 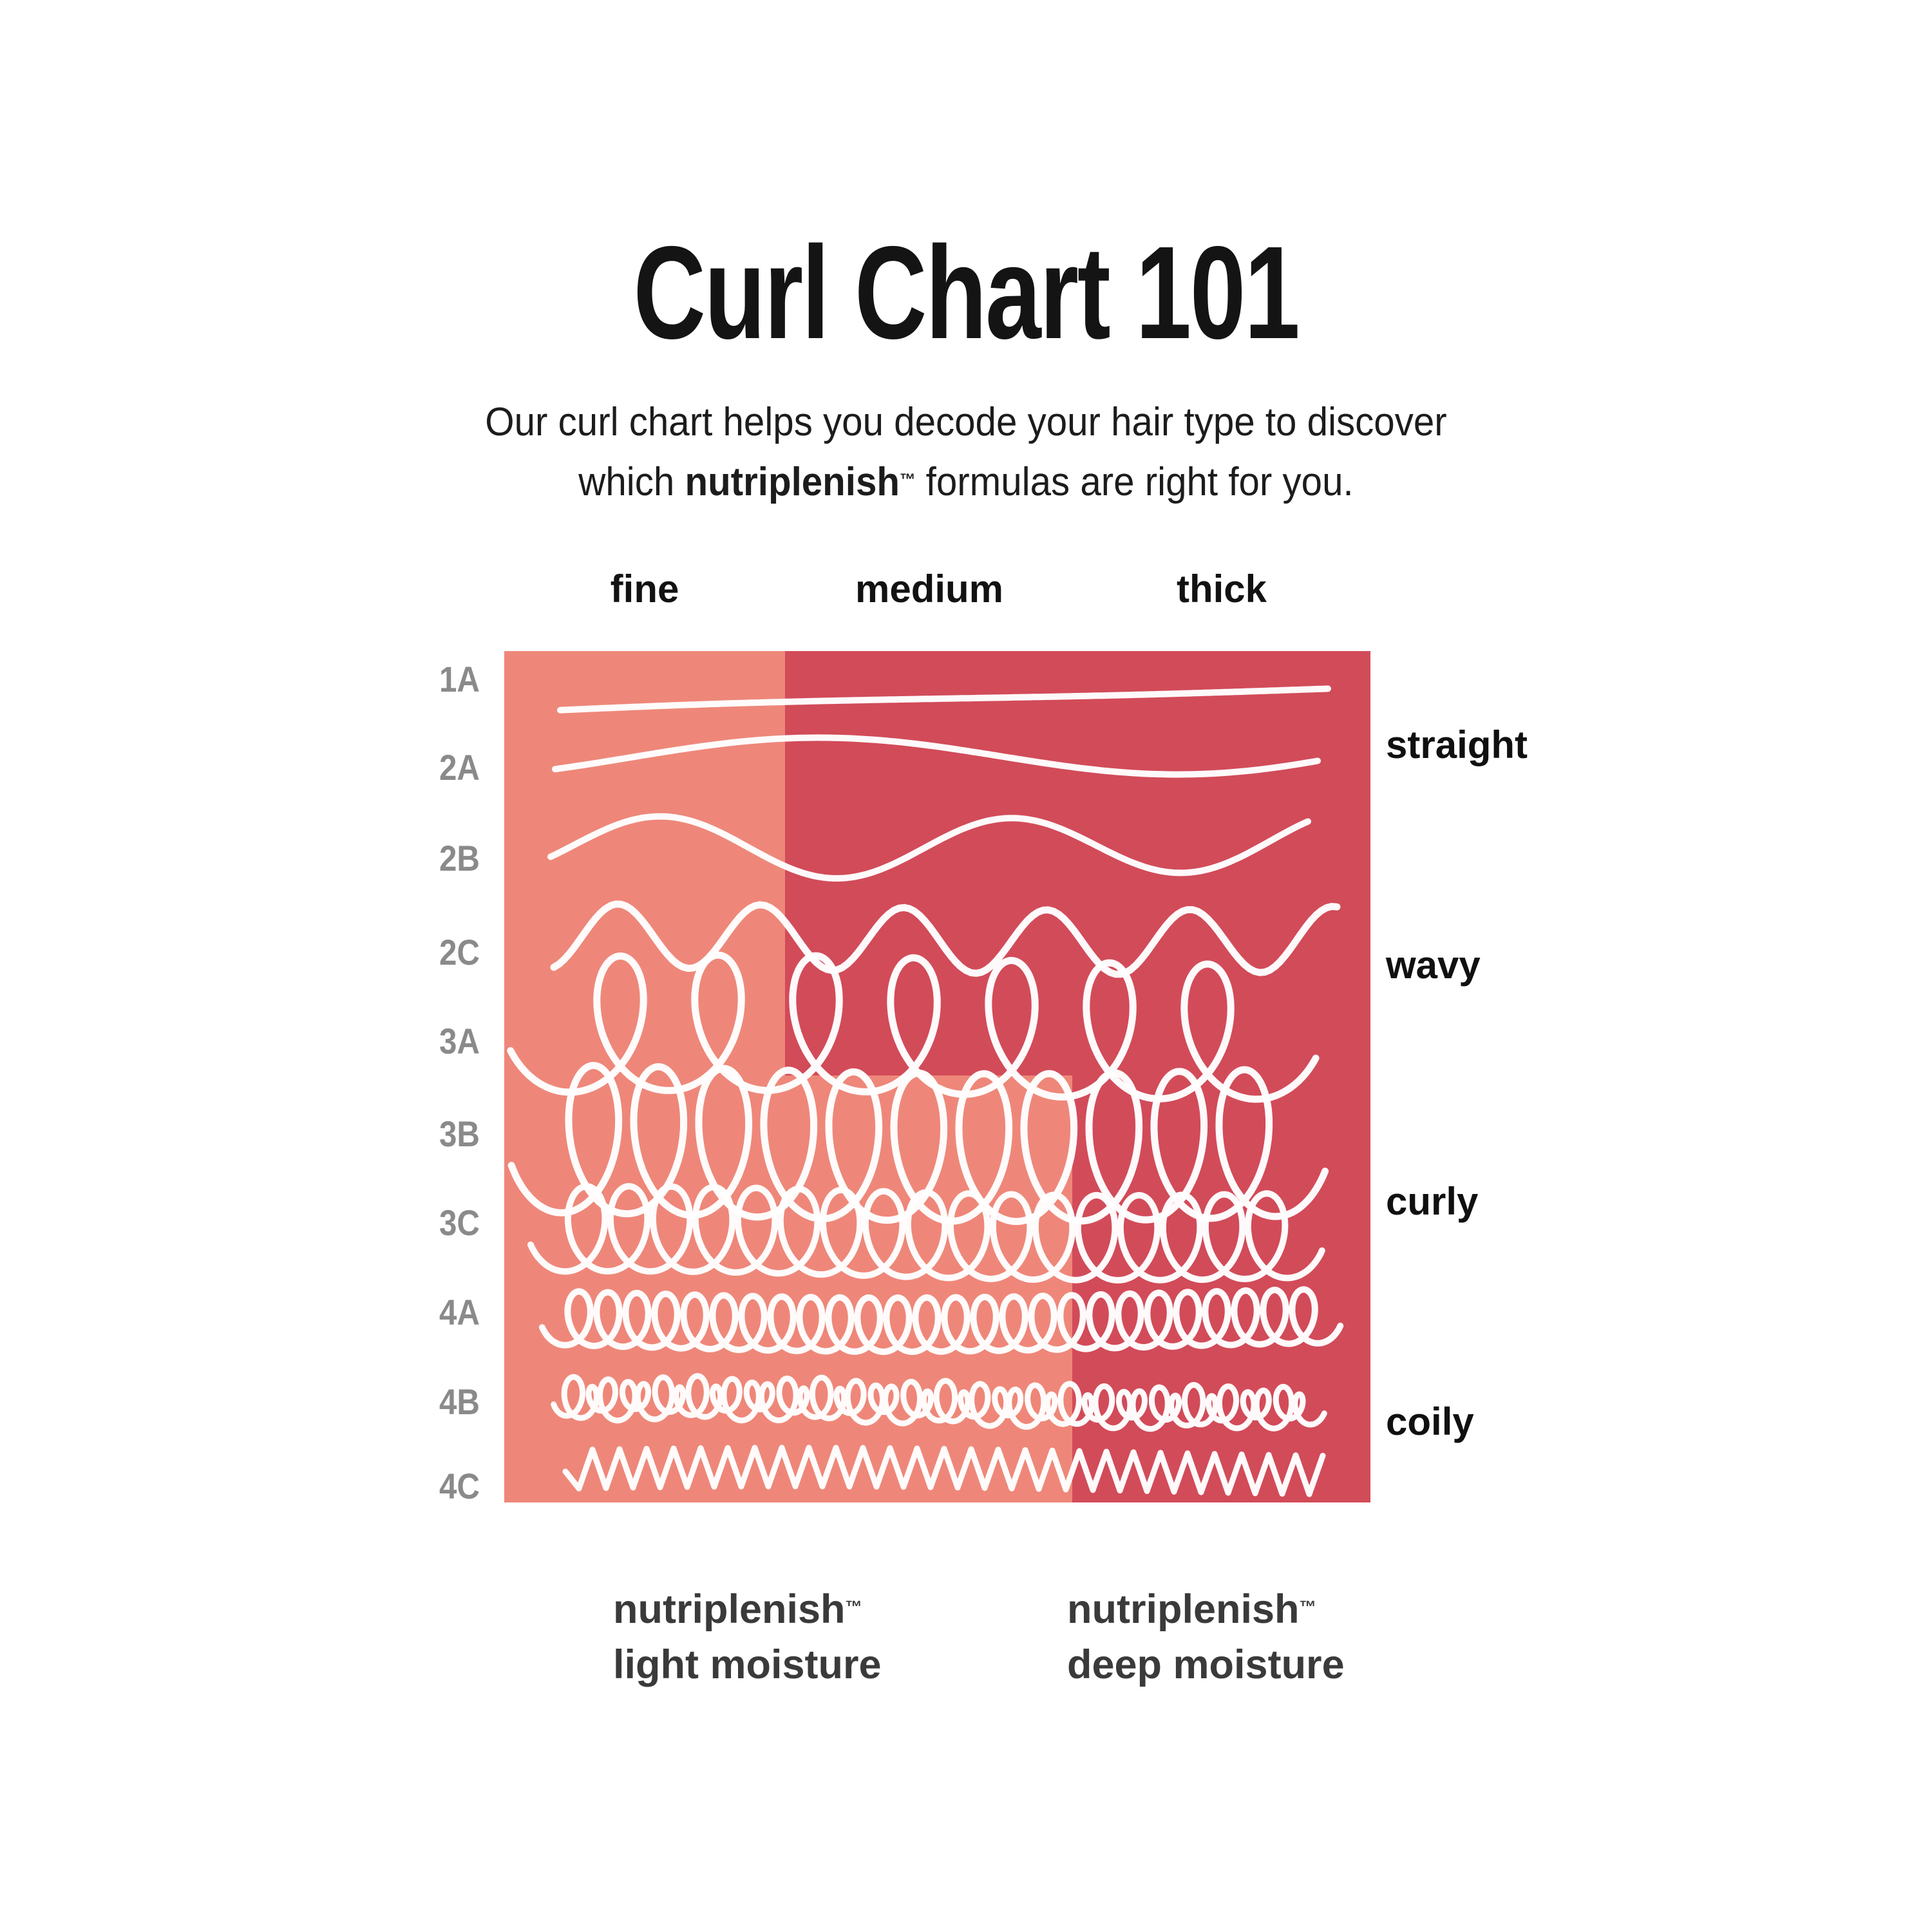 What do you see at coordinates (1457, 745) in the screenshot?
I see `category-label-straight: straight` at bounding box center [1457, 745].